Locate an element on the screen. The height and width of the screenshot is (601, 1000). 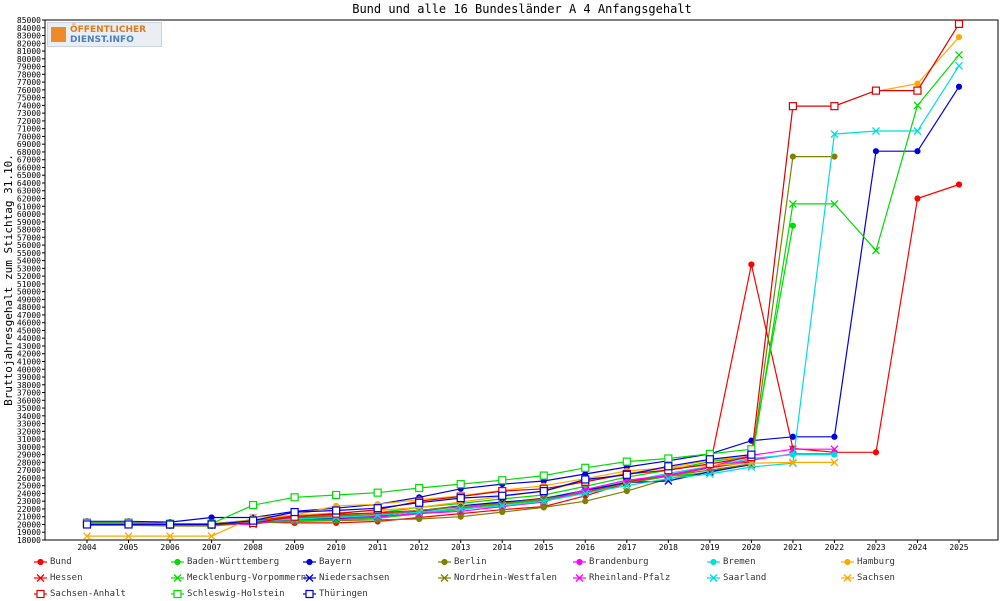
y-tick-label: 61000 is located at coordinates (29, 206).